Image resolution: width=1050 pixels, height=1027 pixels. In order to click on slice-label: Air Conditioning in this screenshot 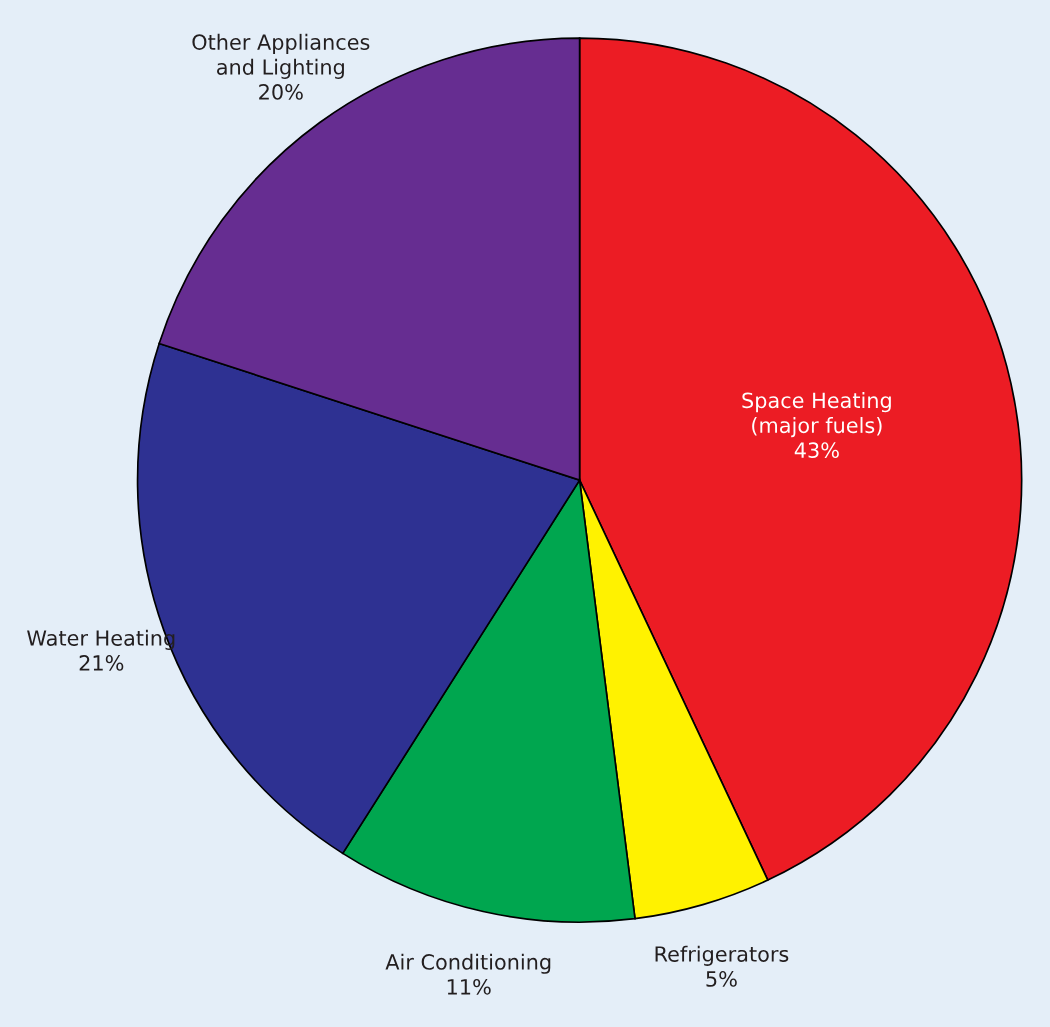, I will do `click(468, 963)`.